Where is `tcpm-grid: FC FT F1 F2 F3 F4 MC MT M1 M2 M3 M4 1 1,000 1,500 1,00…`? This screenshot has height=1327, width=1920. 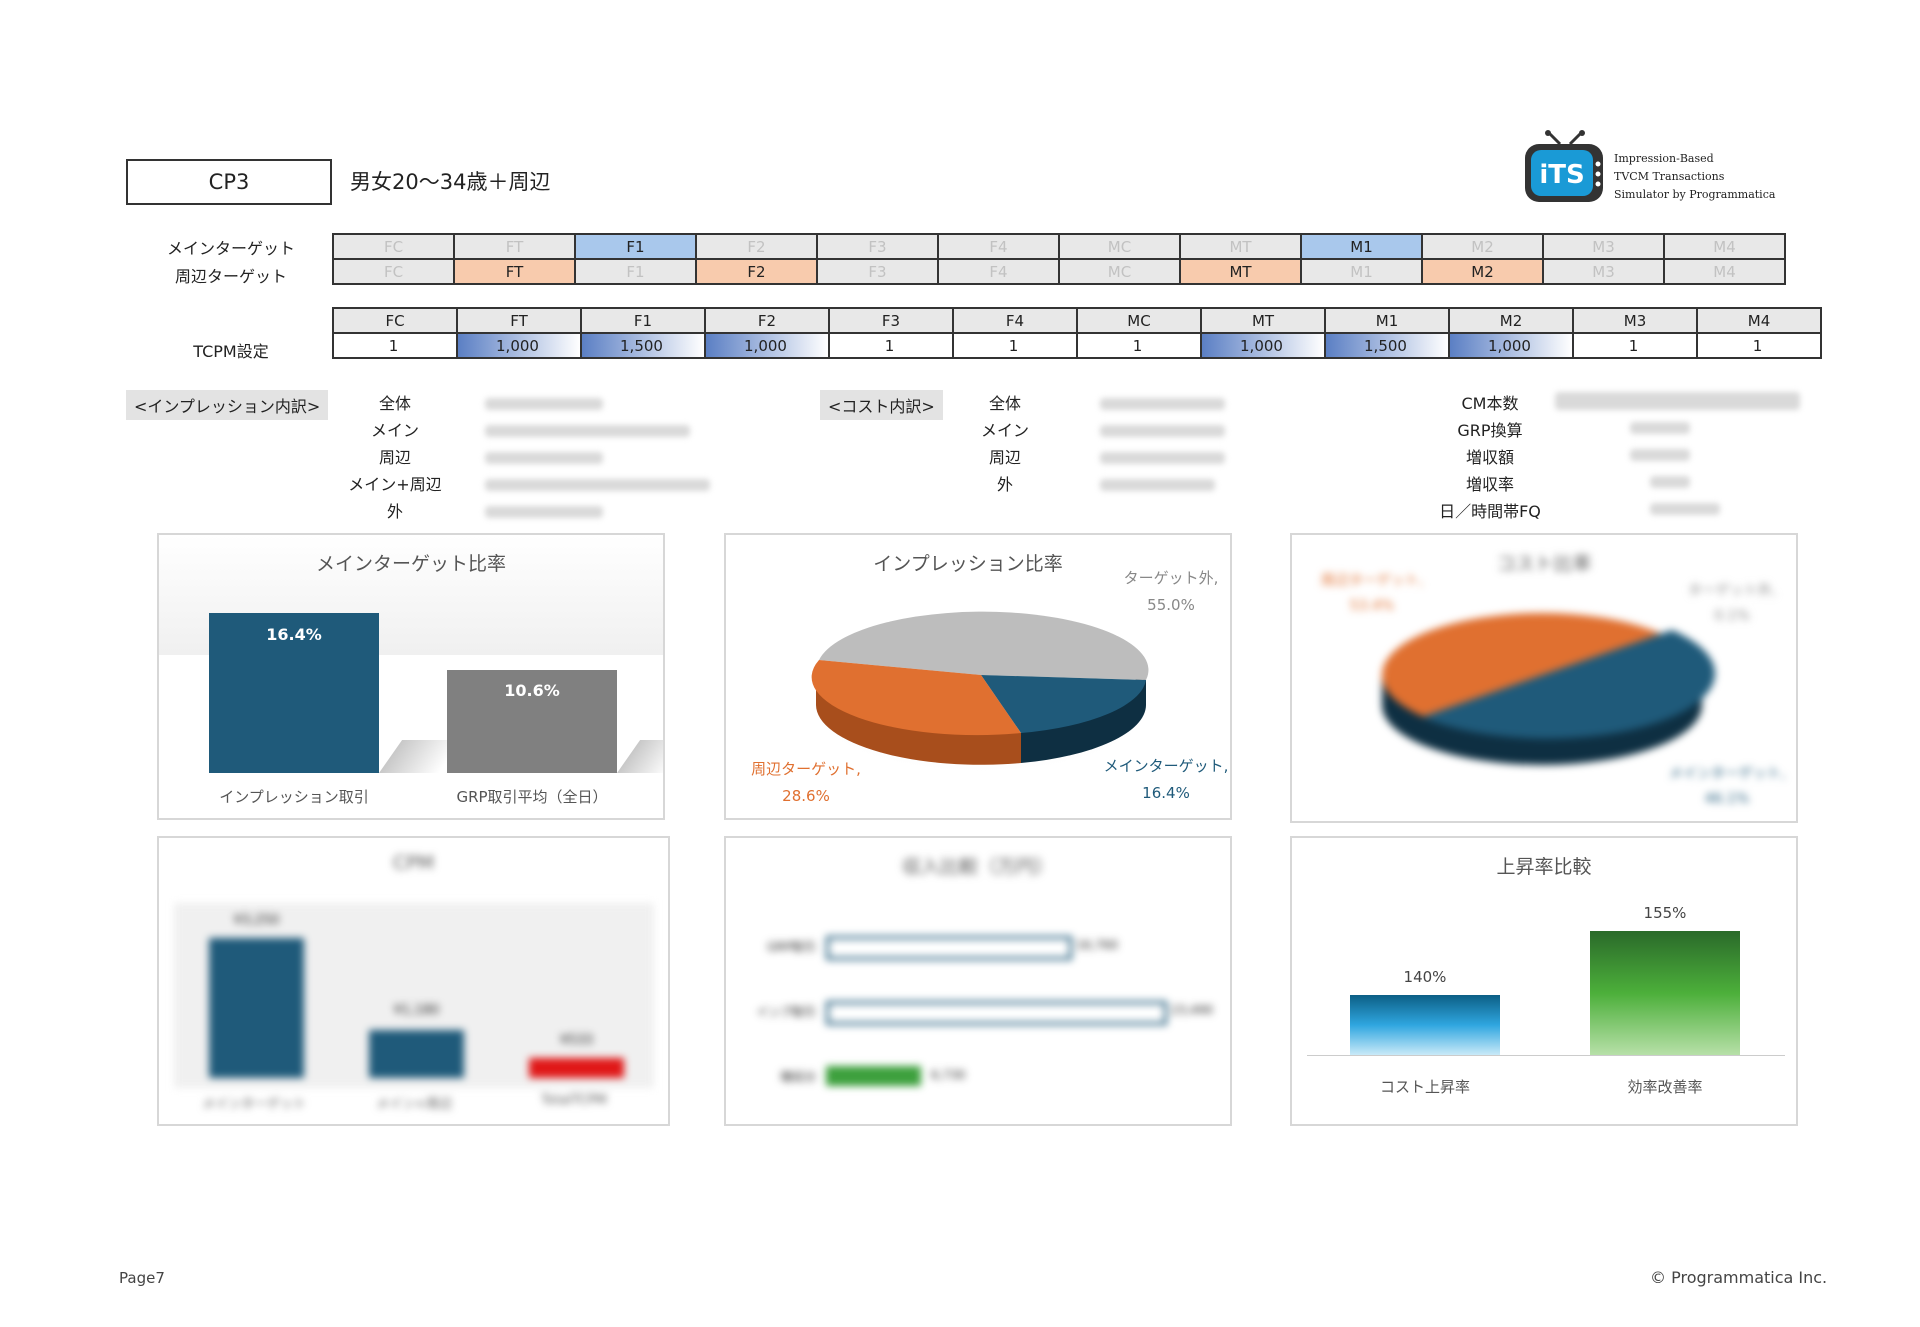
tcpm-grid: FC FT F1 F2 F3 F4 MC MT M1 M2 M3 M4 1 1,000 1,500 1,00… is located at coordinates (1077, 333).